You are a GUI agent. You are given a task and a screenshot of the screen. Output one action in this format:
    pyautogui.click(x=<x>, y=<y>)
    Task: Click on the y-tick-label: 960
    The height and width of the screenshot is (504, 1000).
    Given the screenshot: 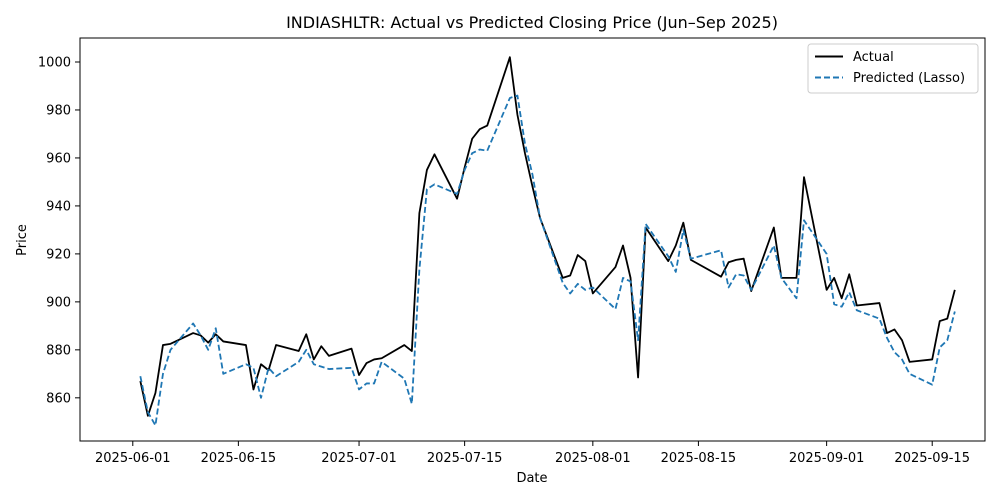 What is the action you would take?
    pyautogui.click(x=58, y=158)
    